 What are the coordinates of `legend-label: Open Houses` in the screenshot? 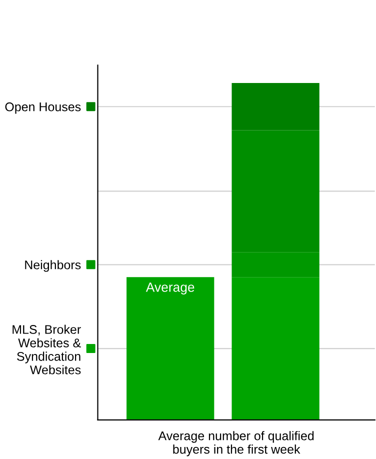 It's located at (43, 108).